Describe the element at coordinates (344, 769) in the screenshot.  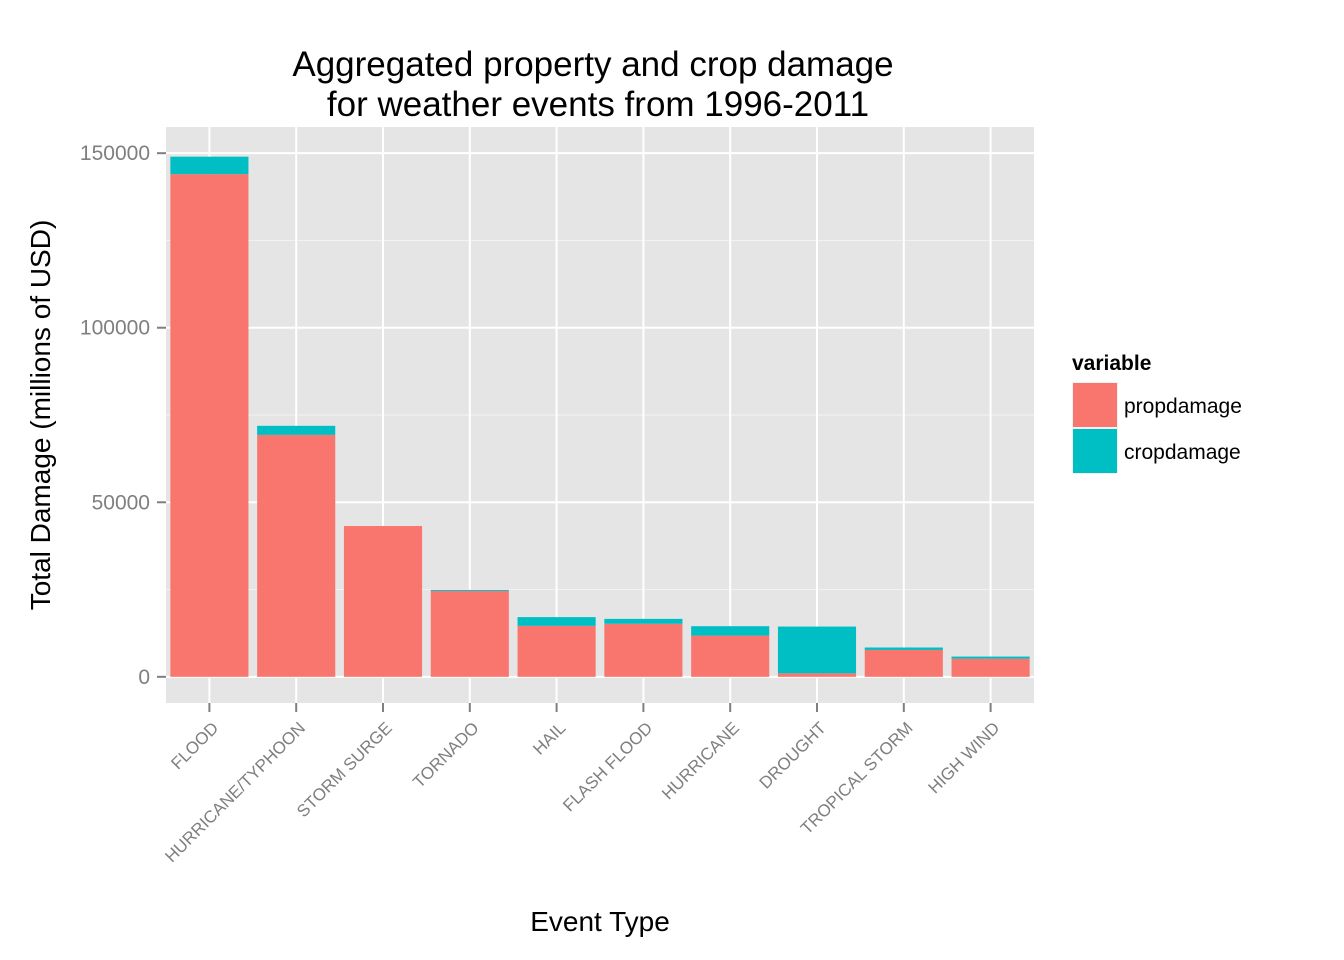
I see `x-tick-label: STORM SURGE` at that location.